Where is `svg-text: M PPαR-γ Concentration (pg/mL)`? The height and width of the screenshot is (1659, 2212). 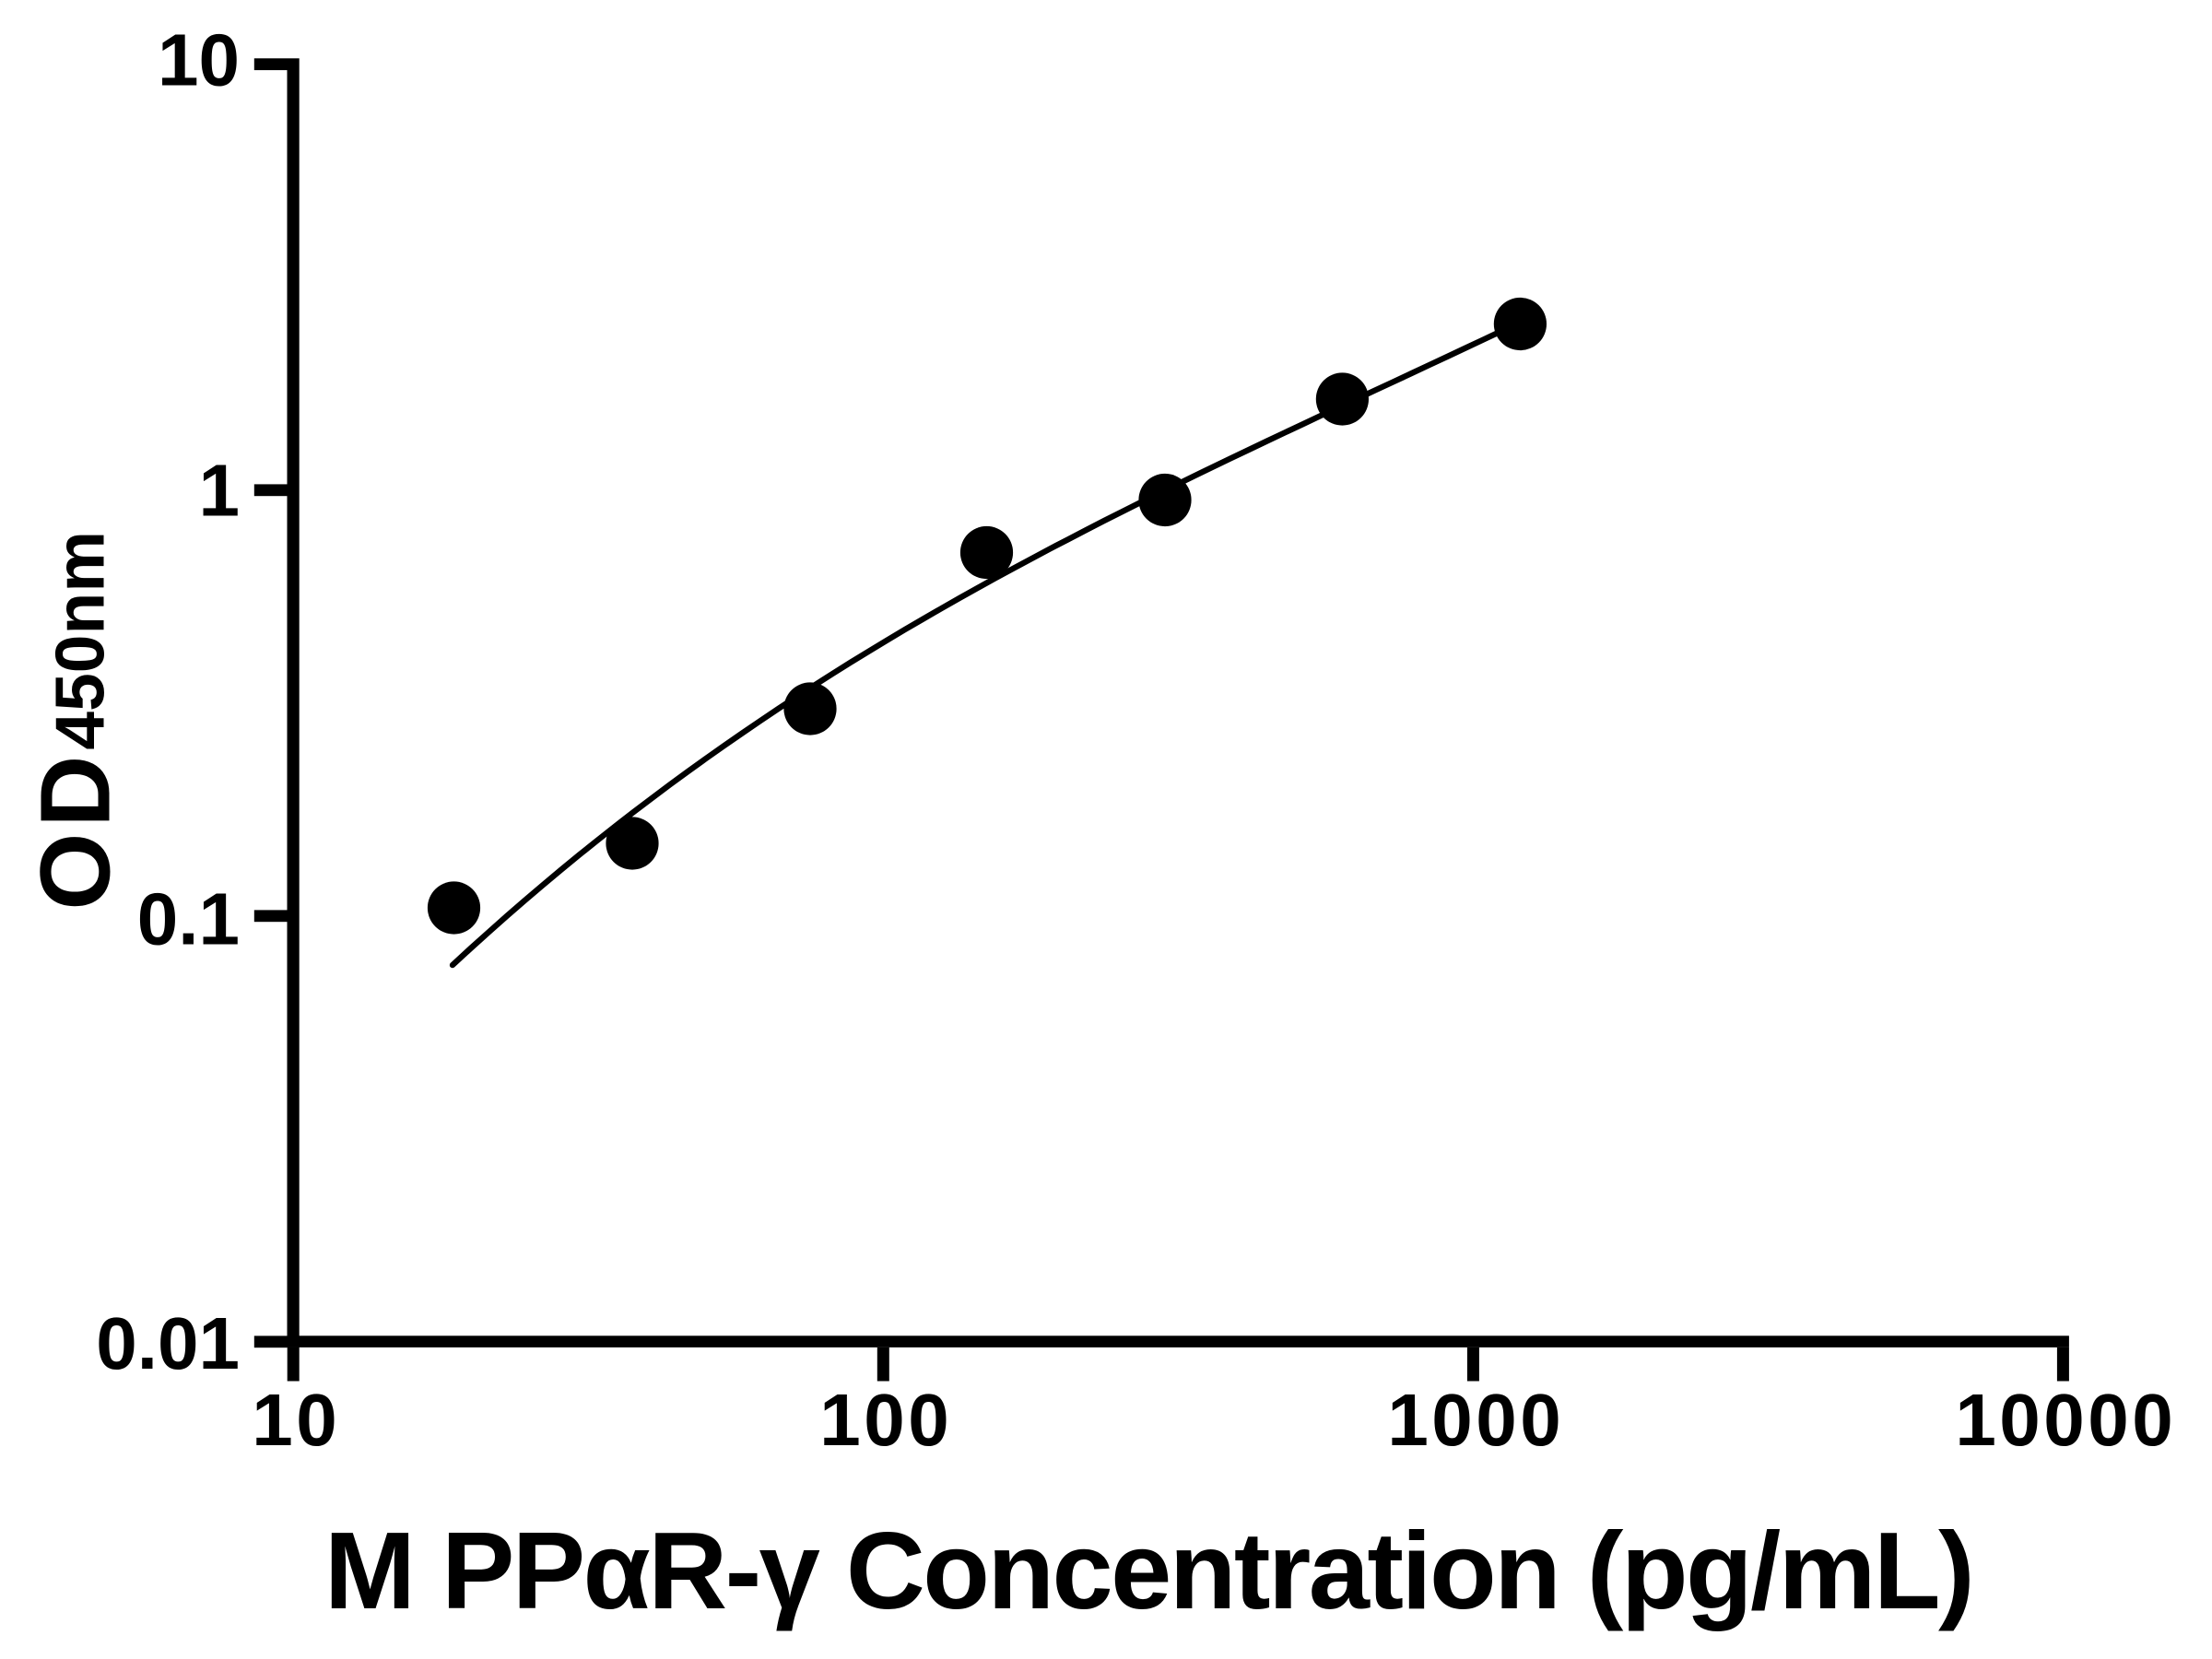
svg-text: M PPαR-γ Concentration (pg/mL) is located at coordinates (1148, 1571).